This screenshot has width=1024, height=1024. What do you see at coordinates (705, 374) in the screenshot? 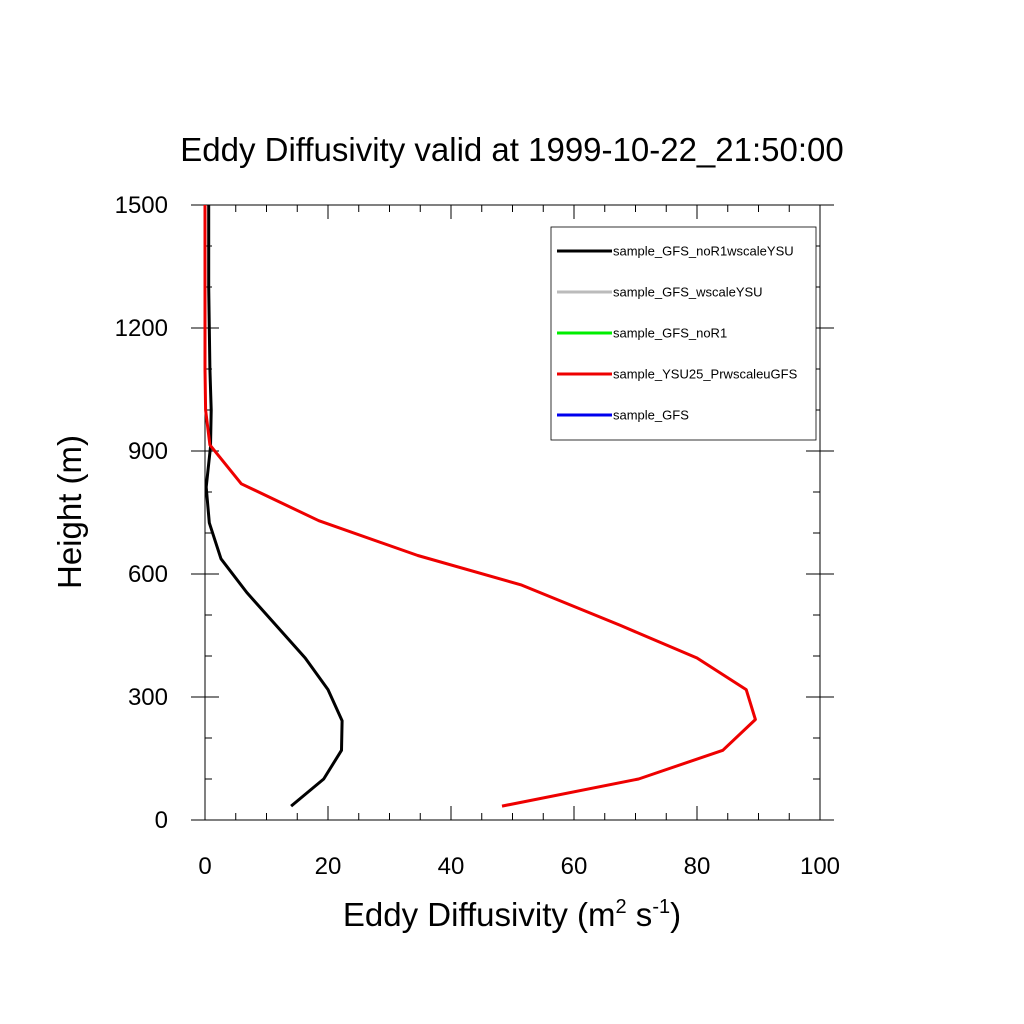
I see `legend-label-sample_YSU25_PrwscaleuGFS: sample_YSU25_PrwscaleuGFS` at bounding box center [705, 374].